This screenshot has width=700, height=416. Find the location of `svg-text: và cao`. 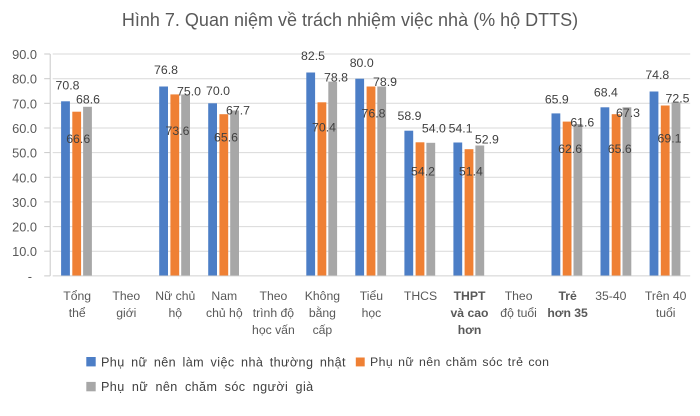

svg-text: và cao is located at coordinates (470, 313).